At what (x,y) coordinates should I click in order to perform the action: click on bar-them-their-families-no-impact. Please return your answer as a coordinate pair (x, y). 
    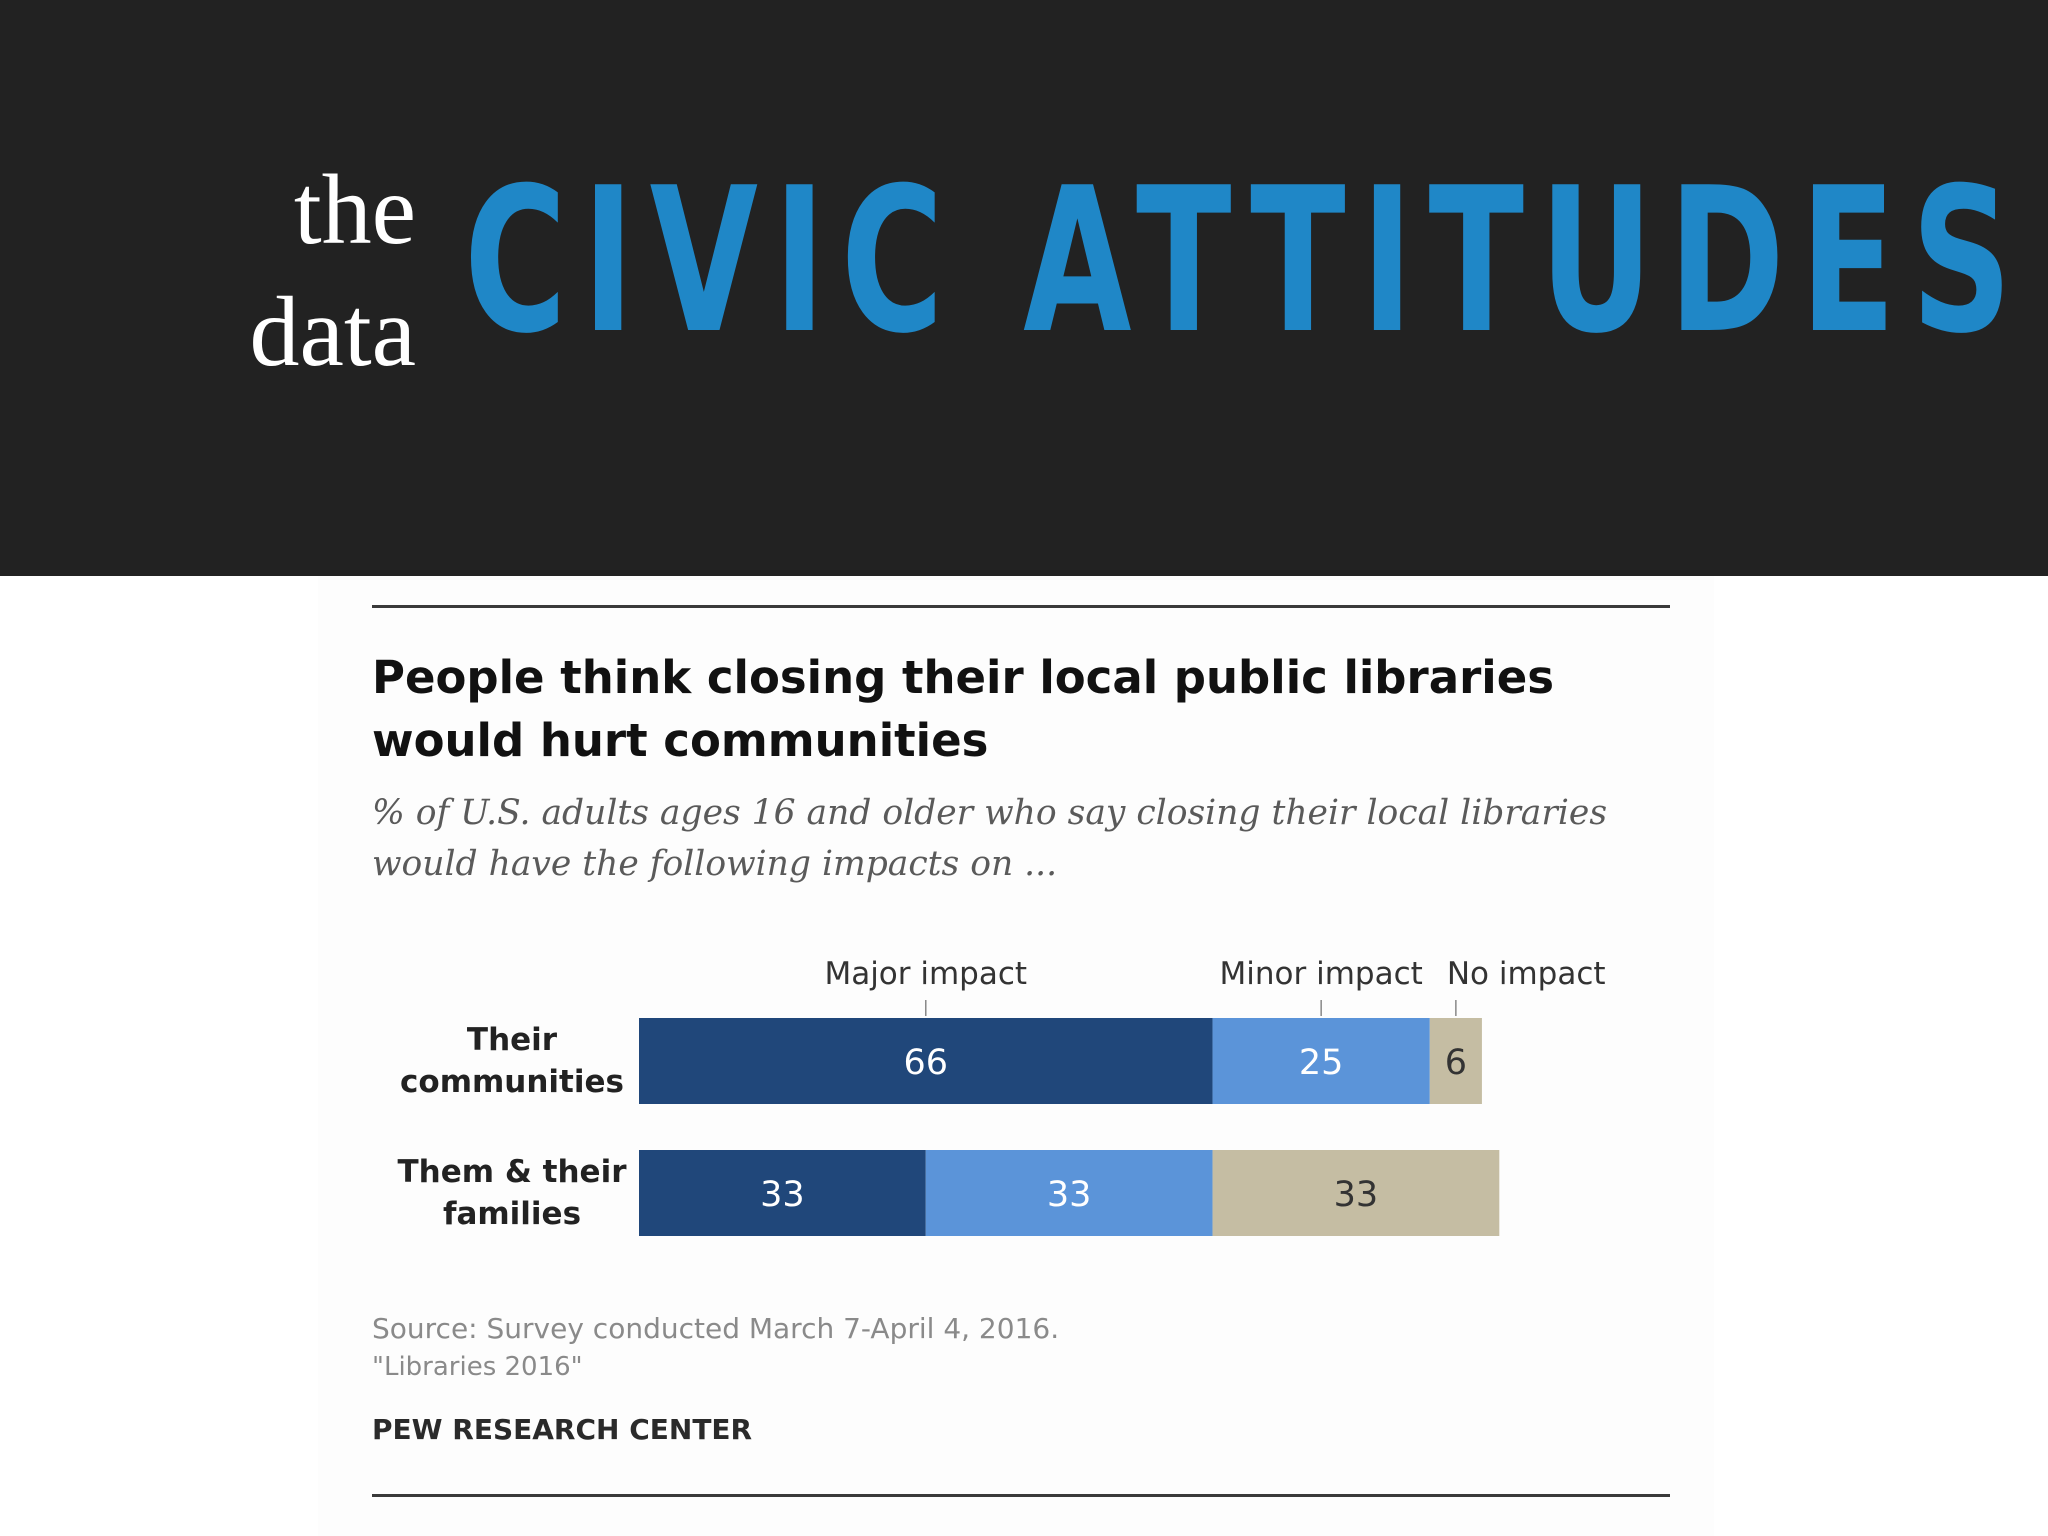
    Looking at the image, I should click on (1356, 1193).